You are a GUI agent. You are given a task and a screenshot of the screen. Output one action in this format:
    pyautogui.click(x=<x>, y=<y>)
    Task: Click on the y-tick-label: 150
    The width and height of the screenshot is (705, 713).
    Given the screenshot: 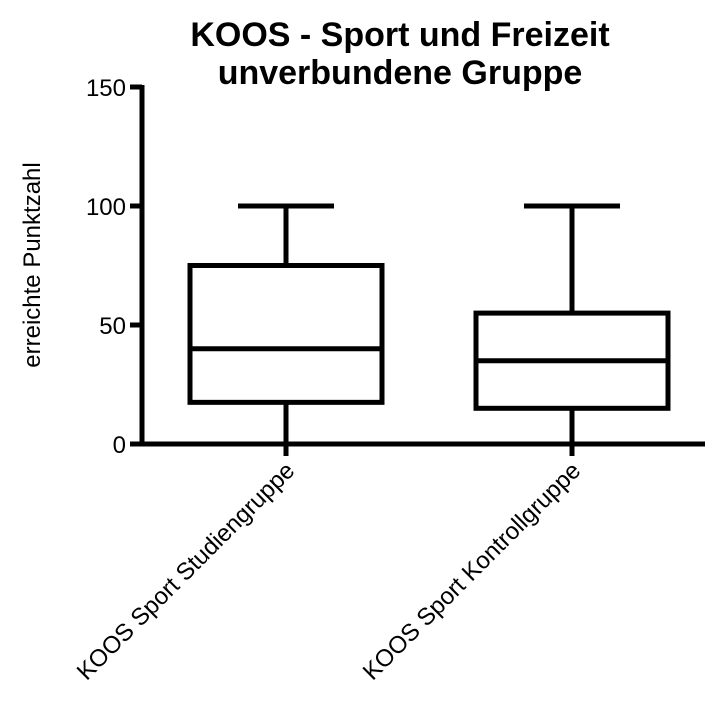 What is the action you would take?
    pyautogui.click(x=106, y=88)
    